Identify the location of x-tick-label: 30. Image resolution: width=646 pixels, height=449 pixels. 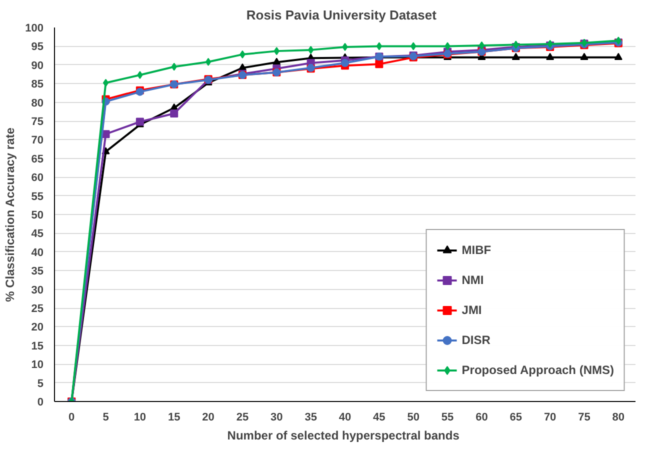
(276, 418).